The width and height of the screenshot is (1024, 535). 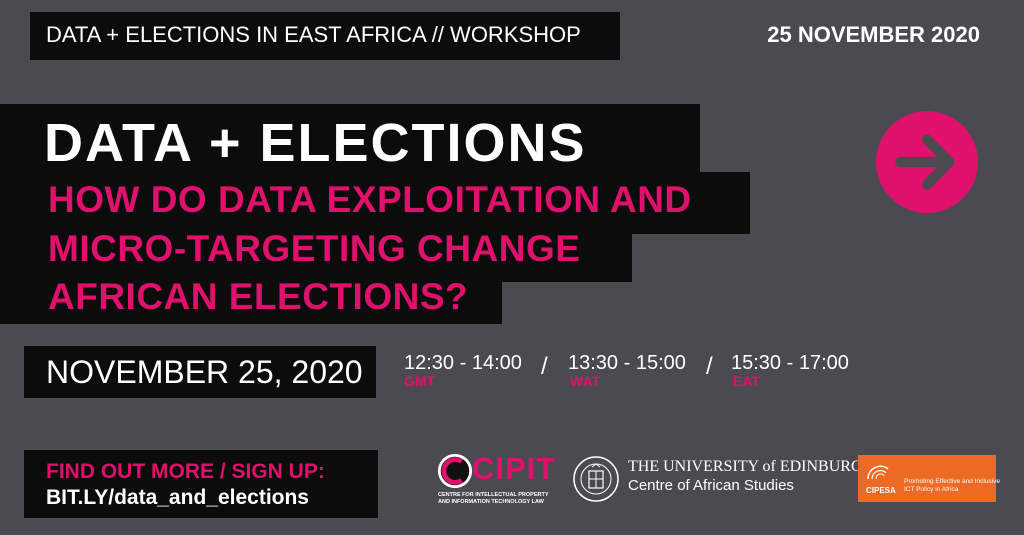 What do you see at coordinates (878, 472) in the screenshot?
I see `cipesa-swirl-icon` at bounding box center [878, 472].